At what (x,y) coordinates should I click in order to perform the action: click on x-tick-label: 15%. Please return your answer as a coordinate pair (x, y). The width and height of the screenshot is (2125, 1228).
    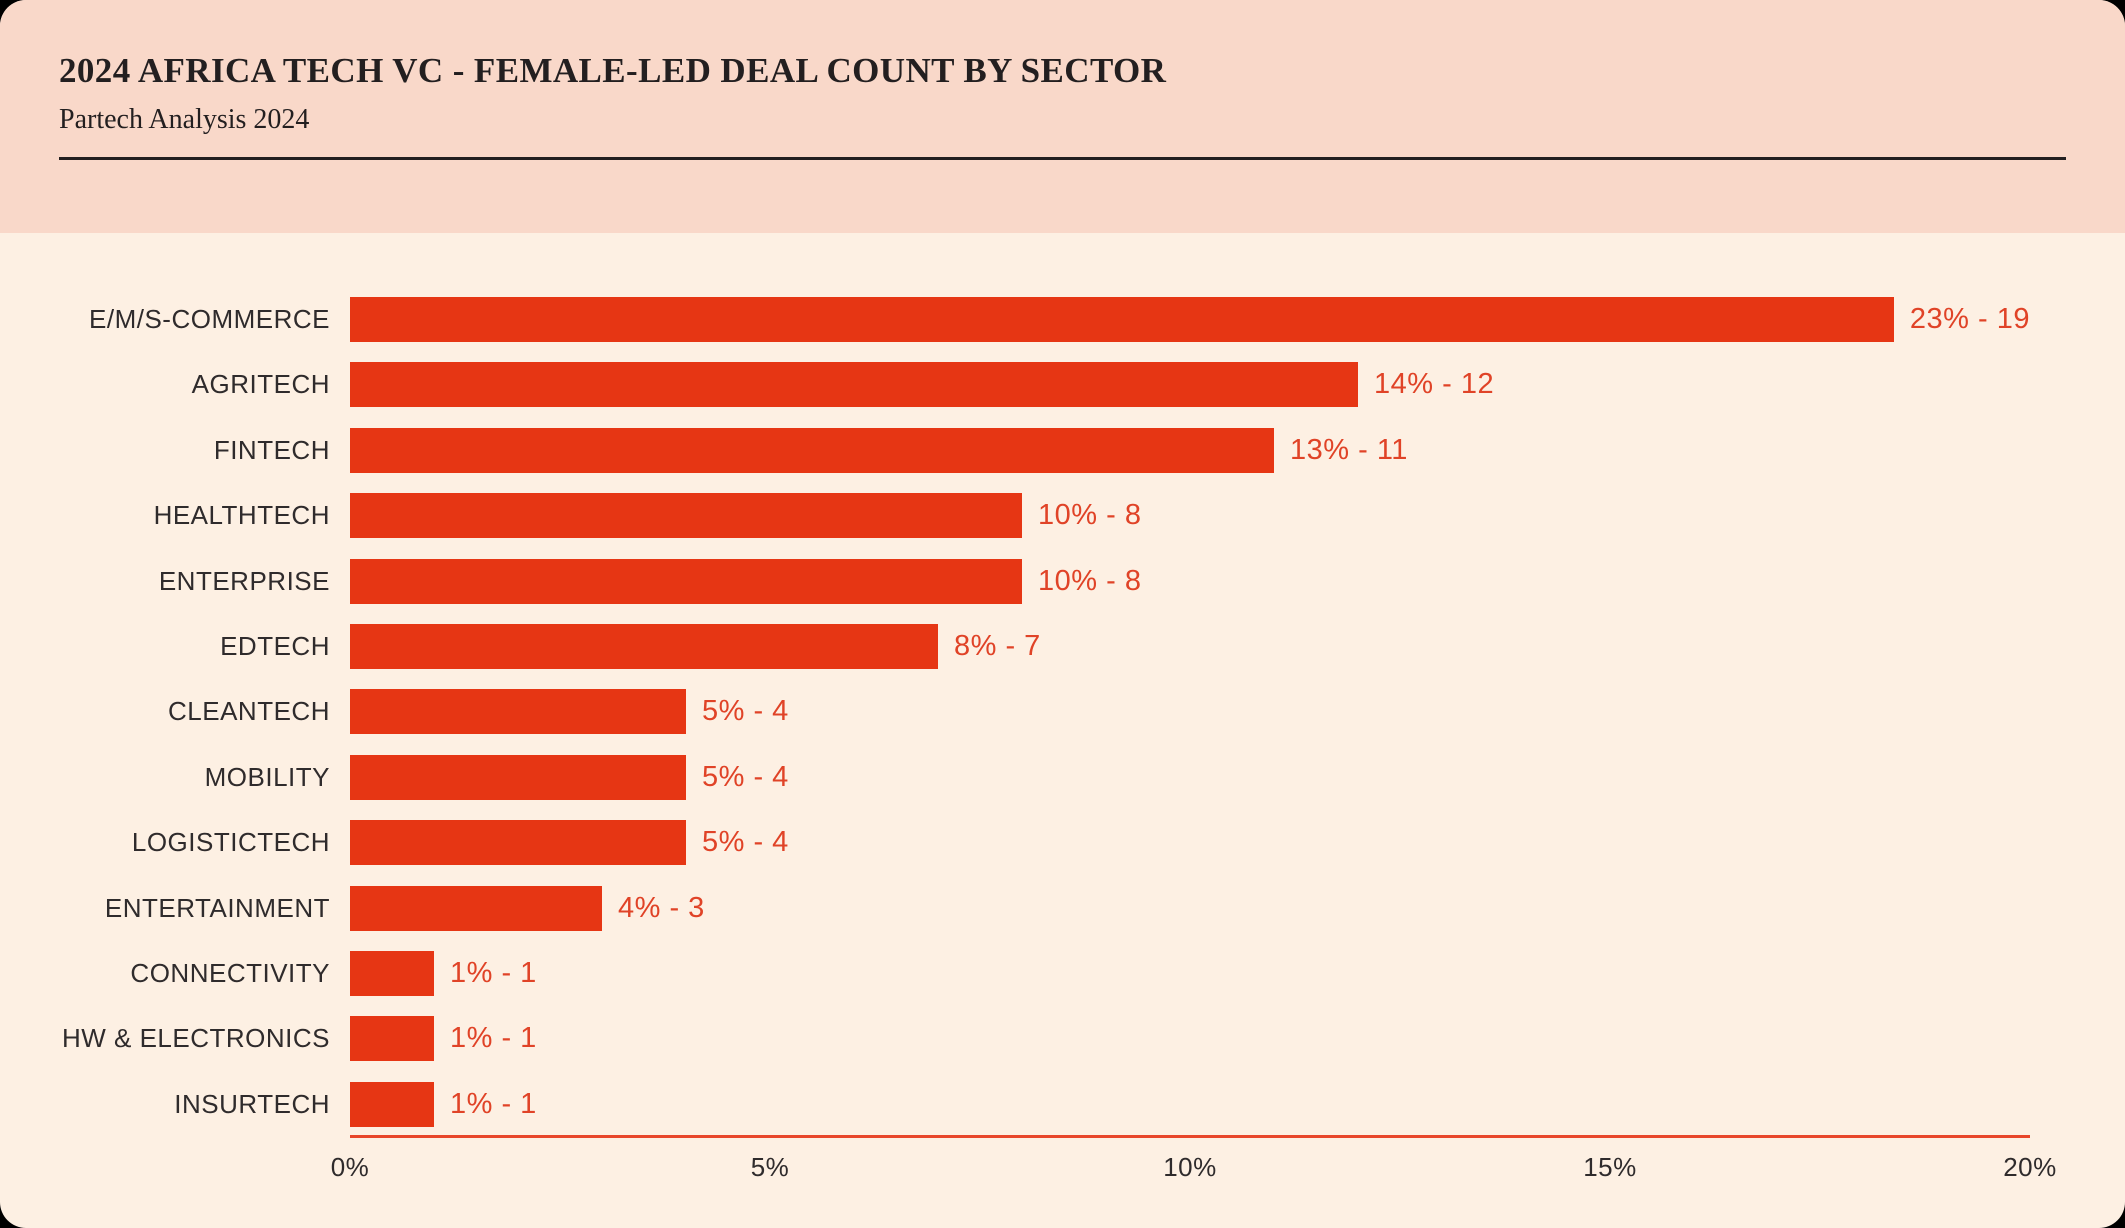
    Looking at the image, I should click on (1610, 1166).